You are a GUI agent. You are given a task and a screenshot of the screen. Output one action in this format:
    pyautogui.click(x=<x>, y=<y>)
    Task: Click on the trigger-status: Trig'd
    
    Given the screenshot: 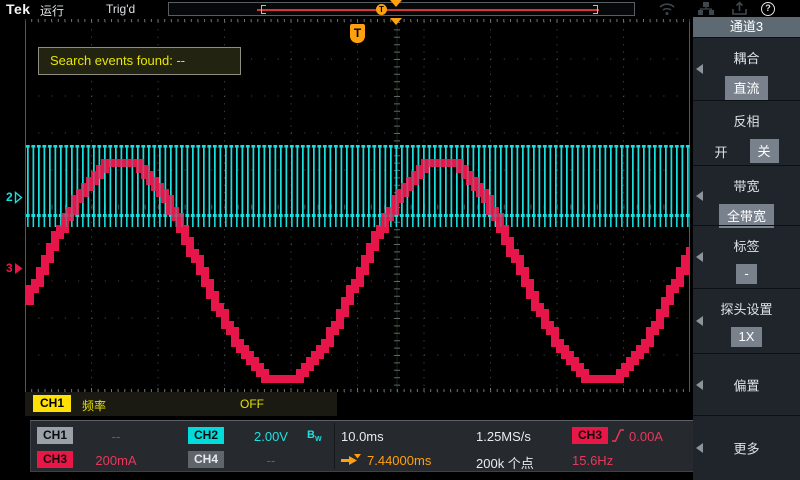 What is the action you would take?
    pyautogui.click(x=121, y=9)
    